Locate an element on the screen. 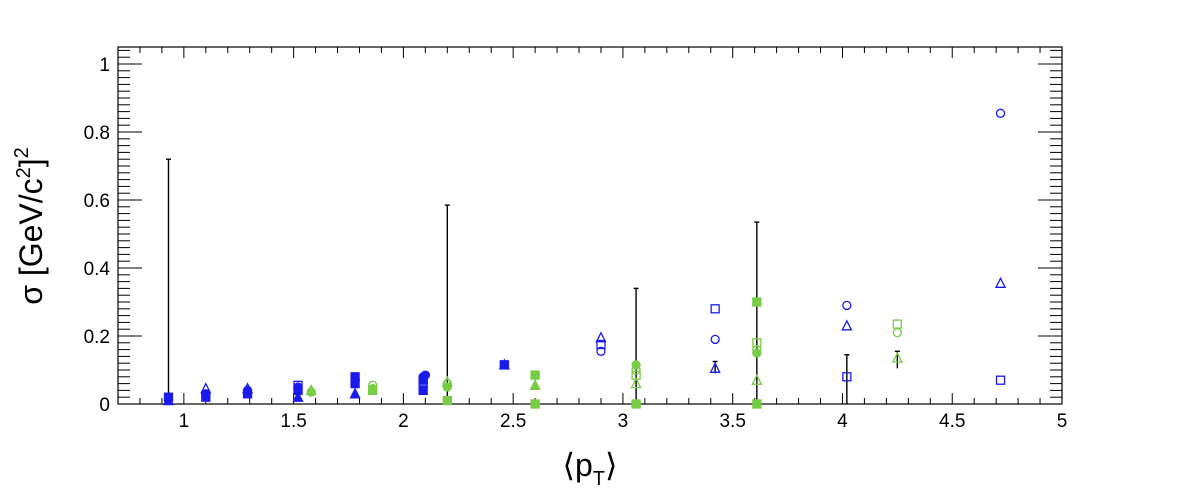 This screenshot has width=1181, height=493. y-tick-label: 1 is located at coordinates (104, 65).